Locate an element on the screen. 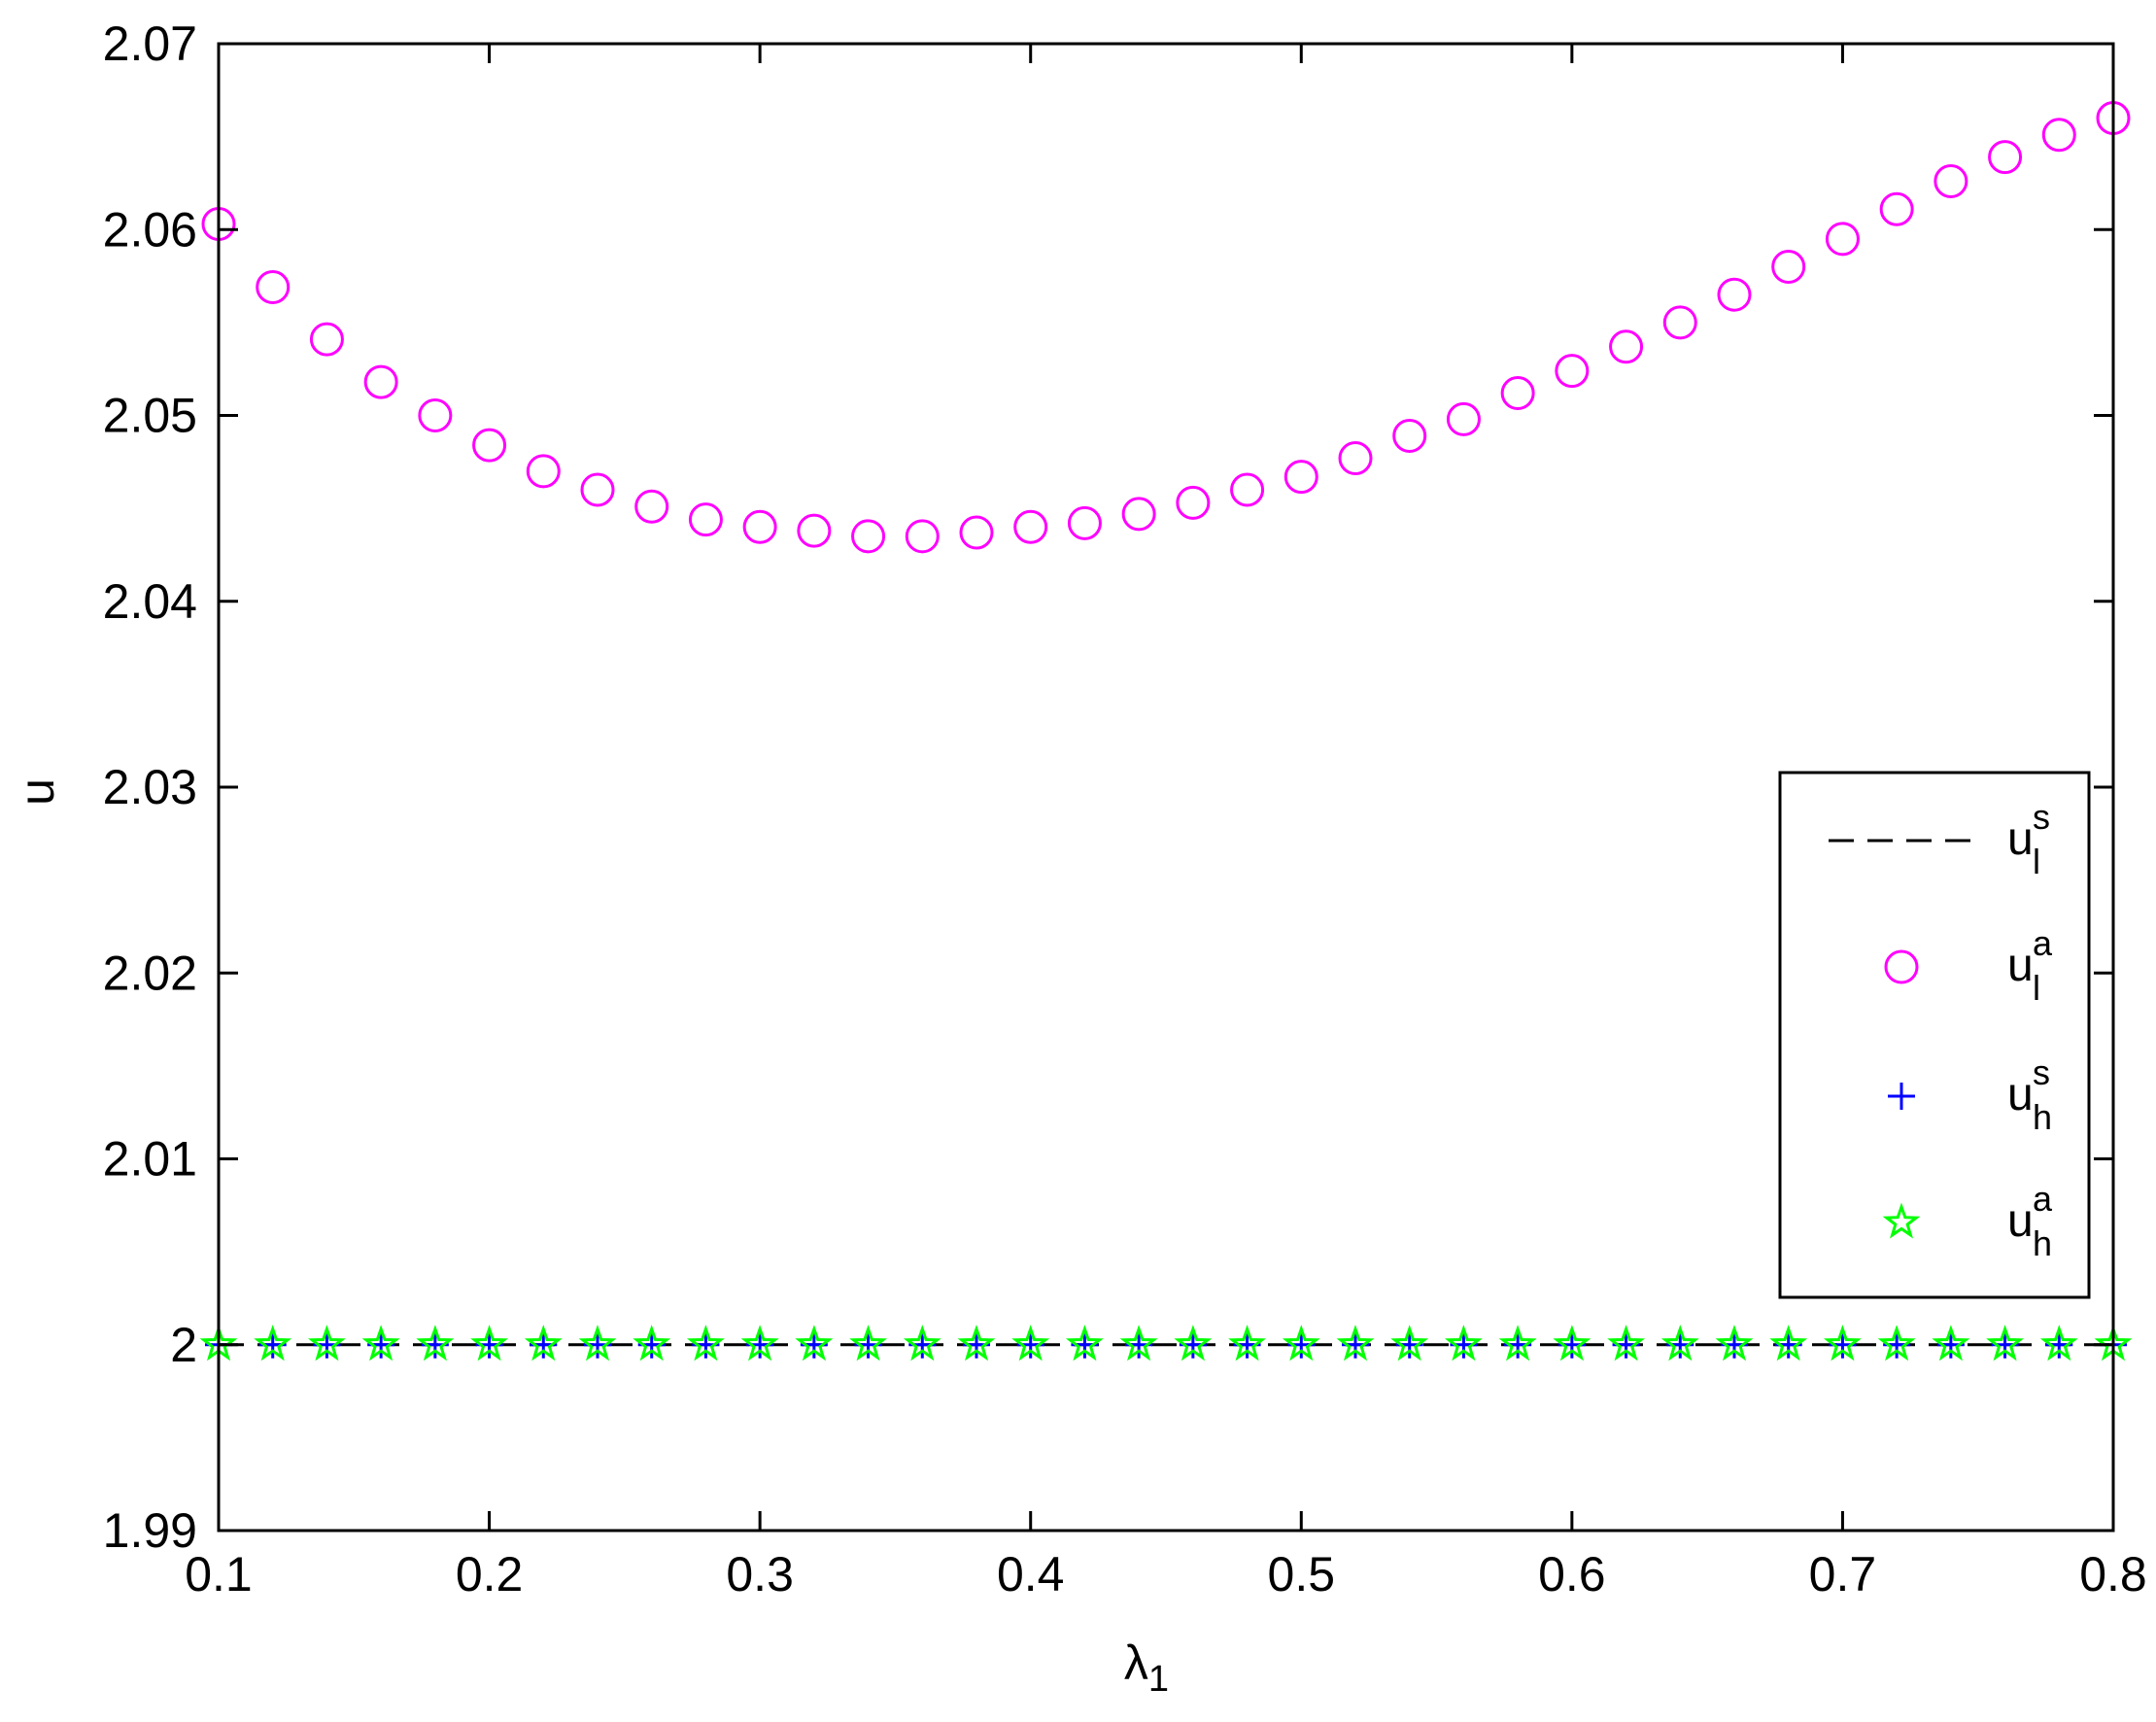 Image resolution: width=2156 pixels, height=1722 pixels. legend-box is located at coordinates (1934, 1035).